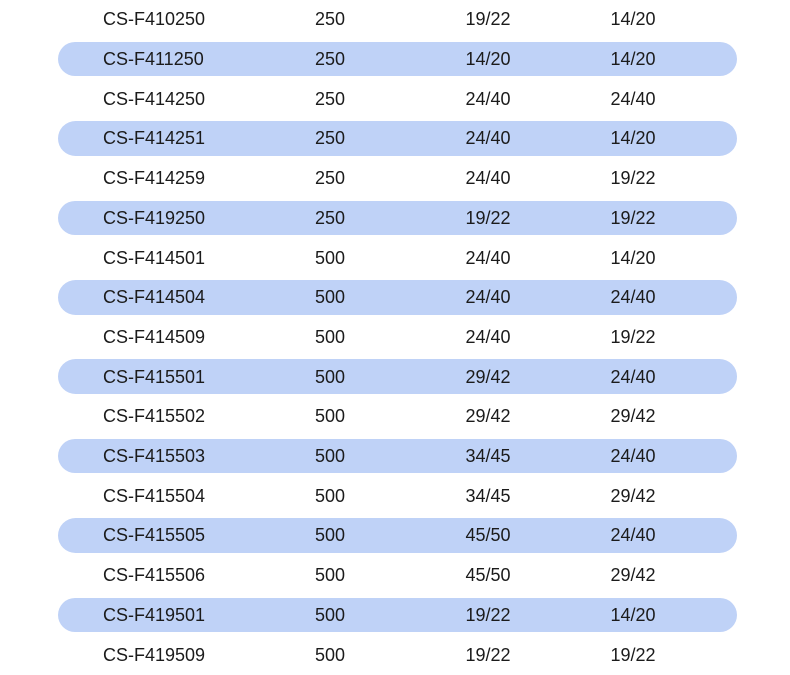 The width and height of the screenshot is (790, 675). Describe the element at coordinates (154, 178) in the screenshot. I see `catalog-number-cell: CS-F414259` at that location.